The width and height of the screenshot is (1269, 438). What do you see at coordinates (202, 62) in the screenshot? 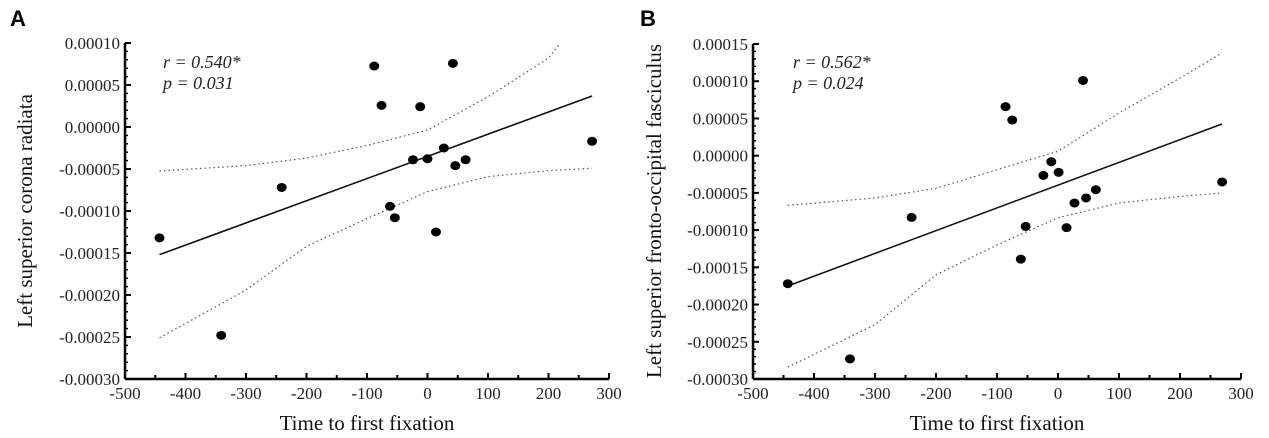
I see `r-annotation: r = 0.540*` at bounding box center [202, 62].